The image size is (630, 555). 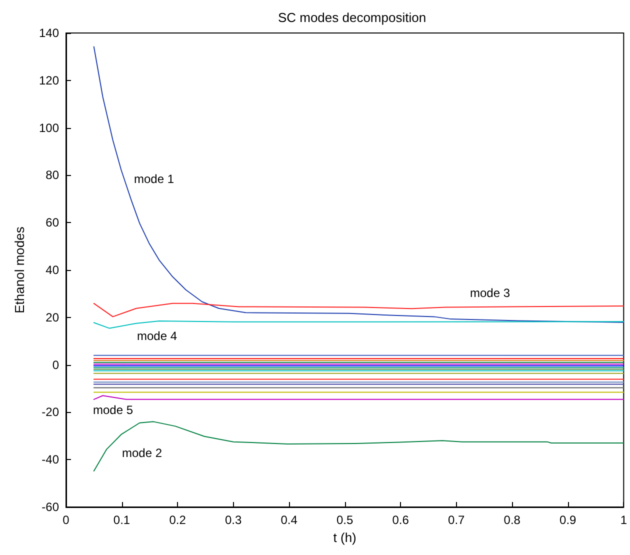 I want to click on series-label: mode 2, so click(x=142, y=453).